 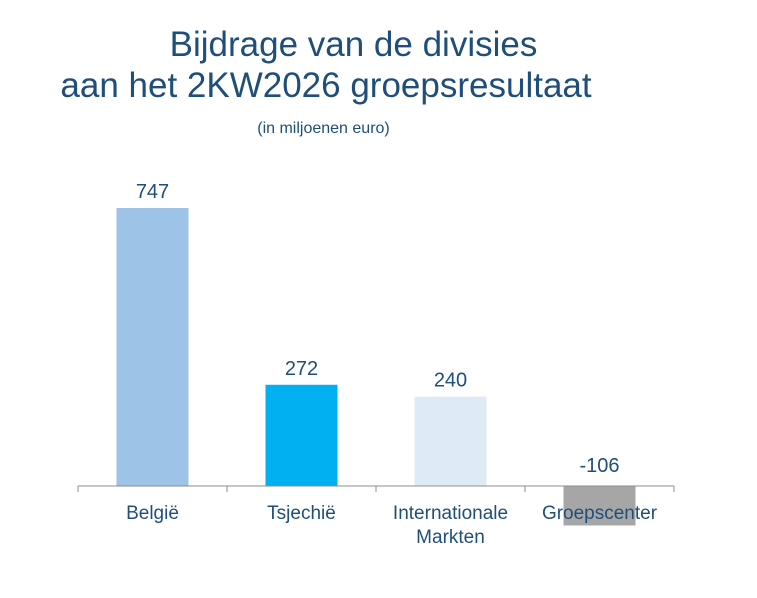 What do you see at coordinates (450, 513) in the screenshot?
I see `category-label-2-0: Internationale` at bounding box center [450, 513].